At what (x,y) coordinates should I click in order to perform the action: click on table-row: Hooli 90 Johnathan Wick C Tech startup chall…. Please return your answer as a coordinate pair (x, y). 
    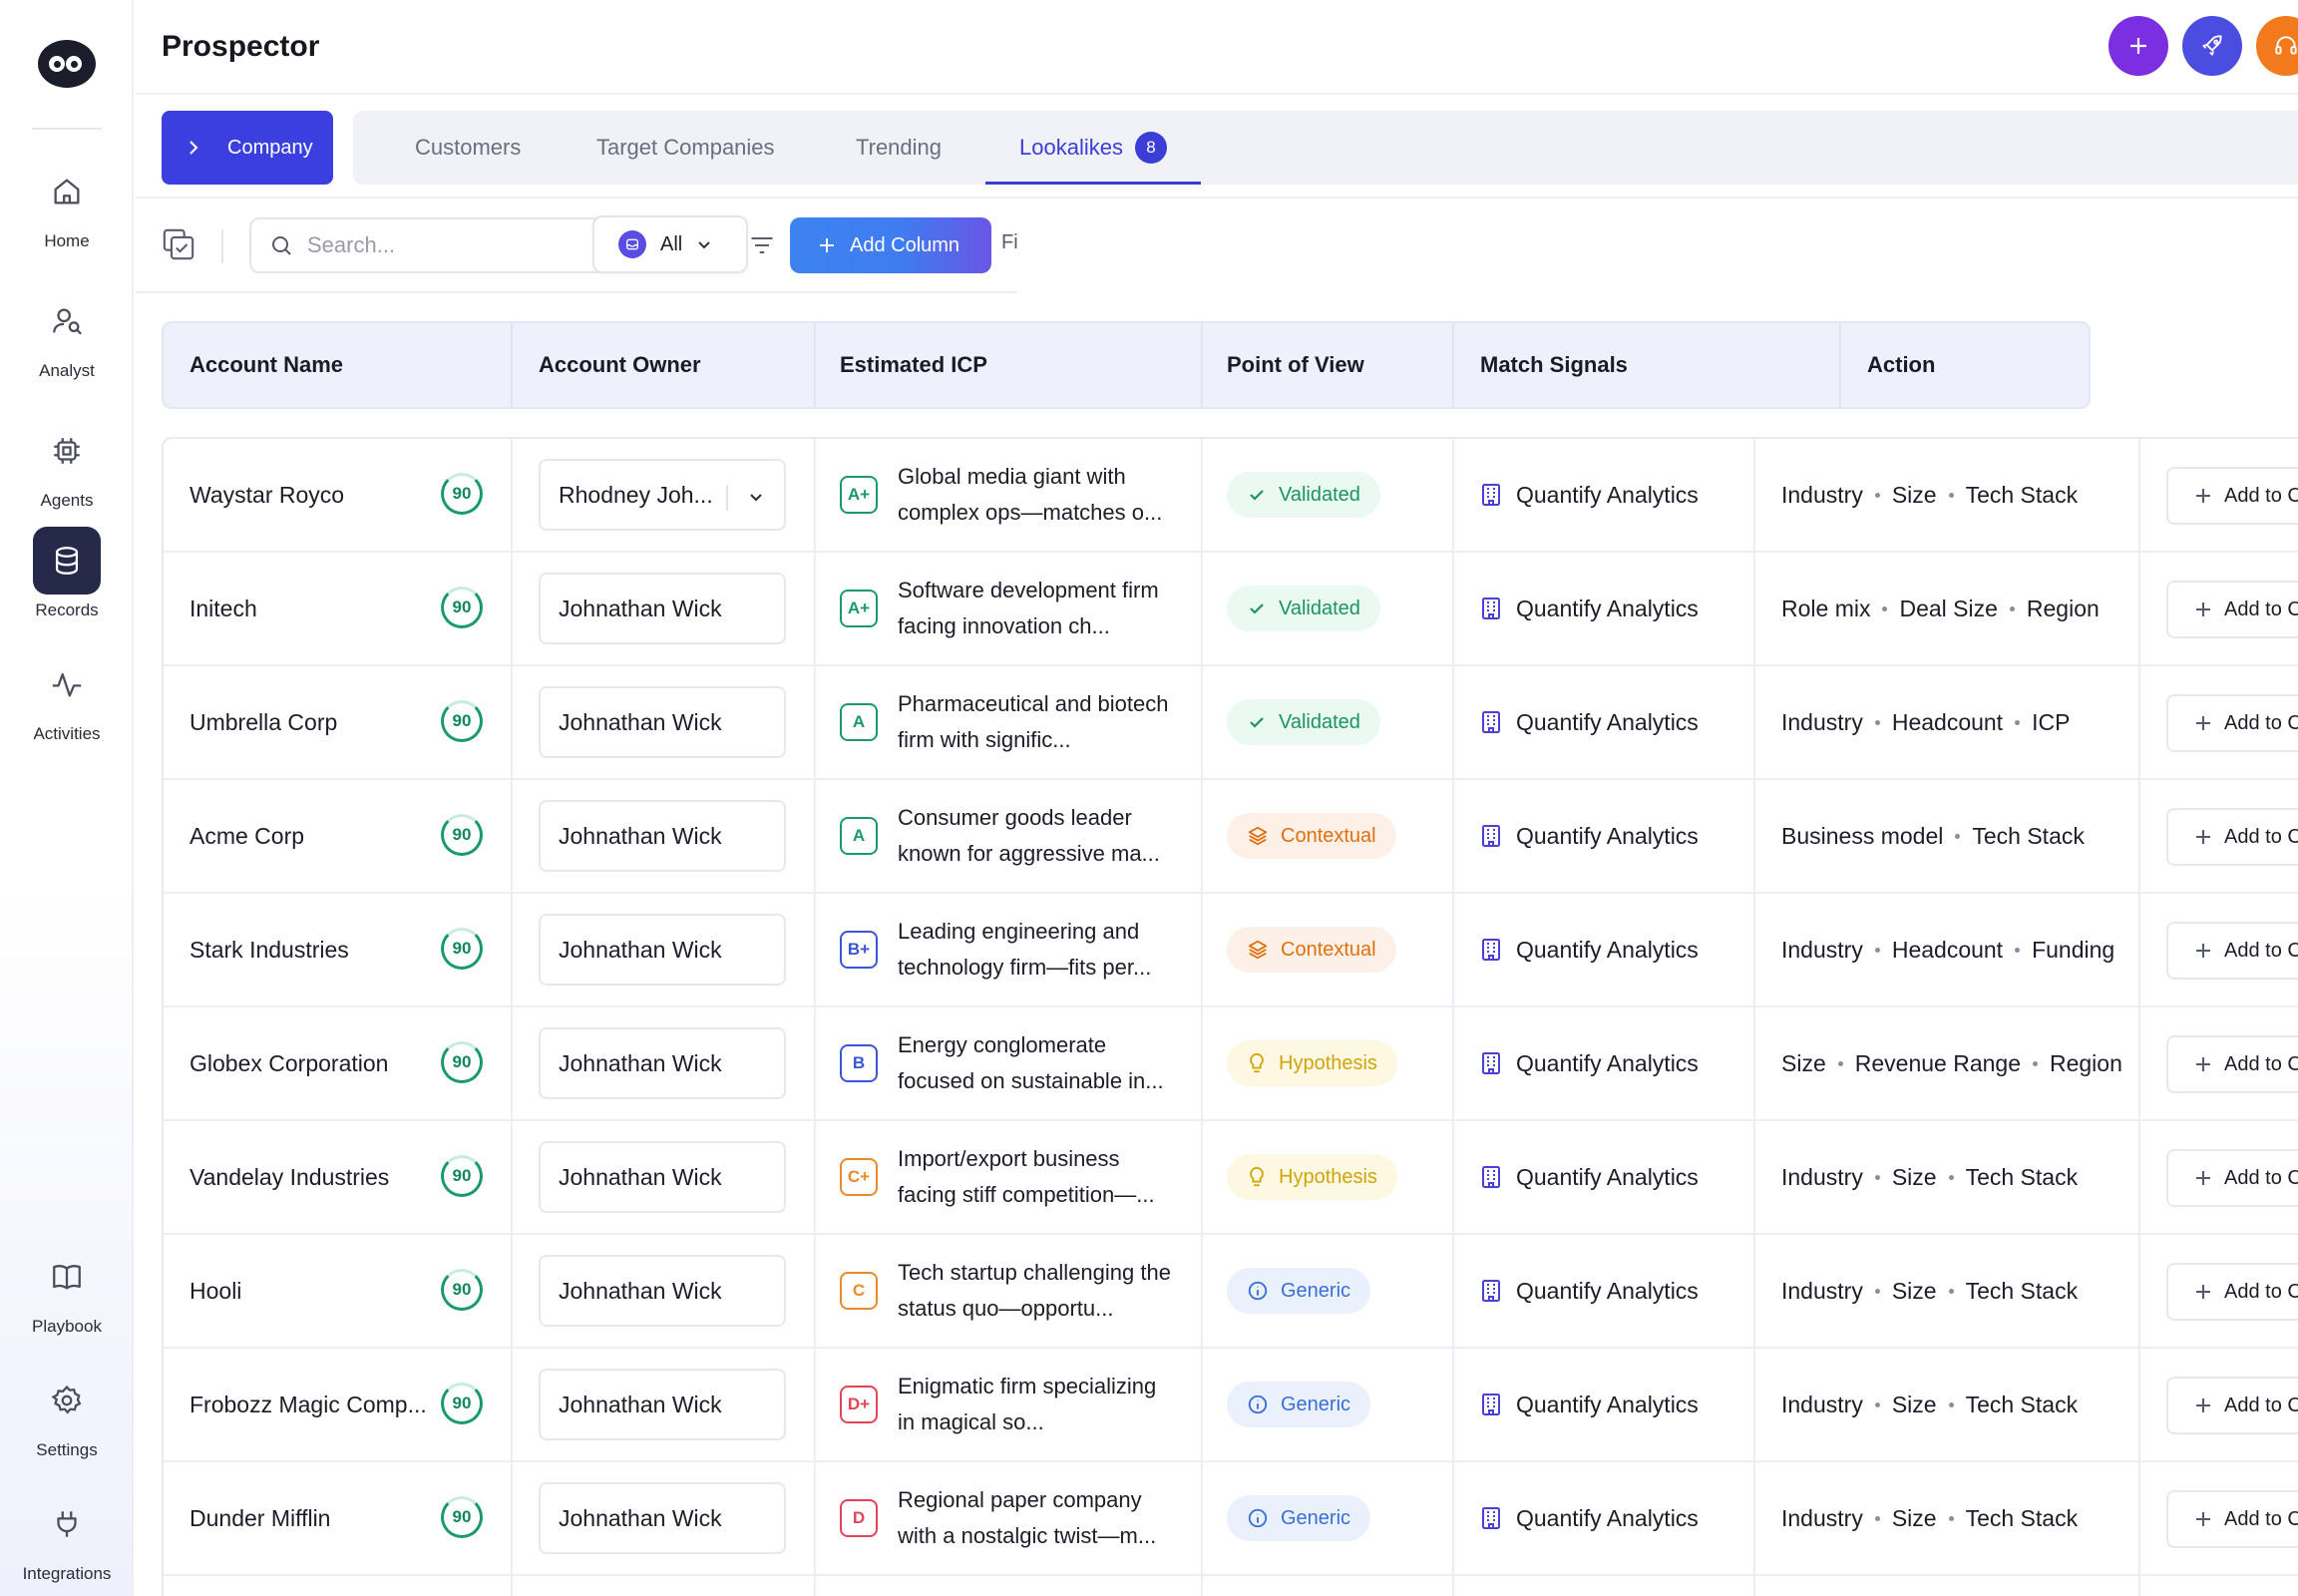
    Looking at the image, I should click on (1231, 1292).